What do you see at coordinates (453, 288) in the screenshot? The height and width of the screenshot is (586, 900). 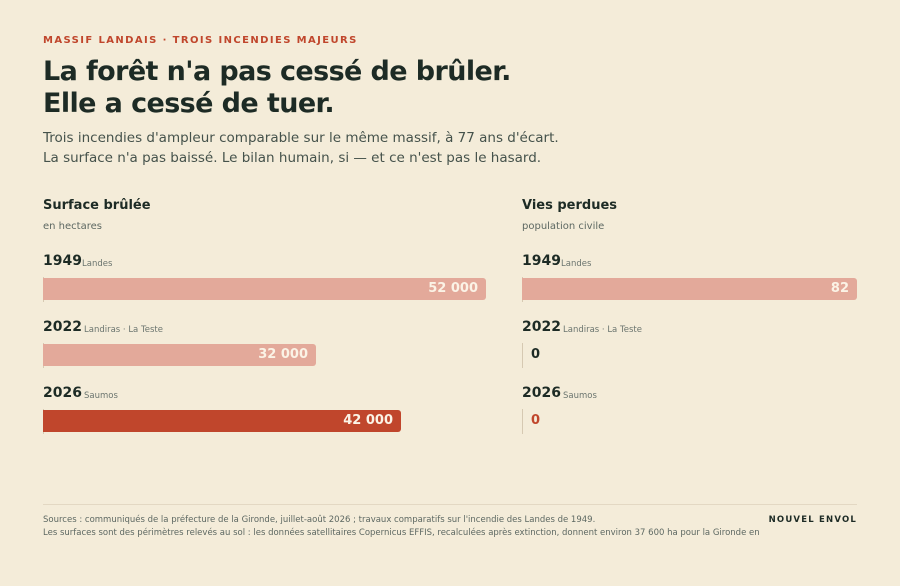 I see `bar-value-label: 52 000` at bounding box center [453, 288].